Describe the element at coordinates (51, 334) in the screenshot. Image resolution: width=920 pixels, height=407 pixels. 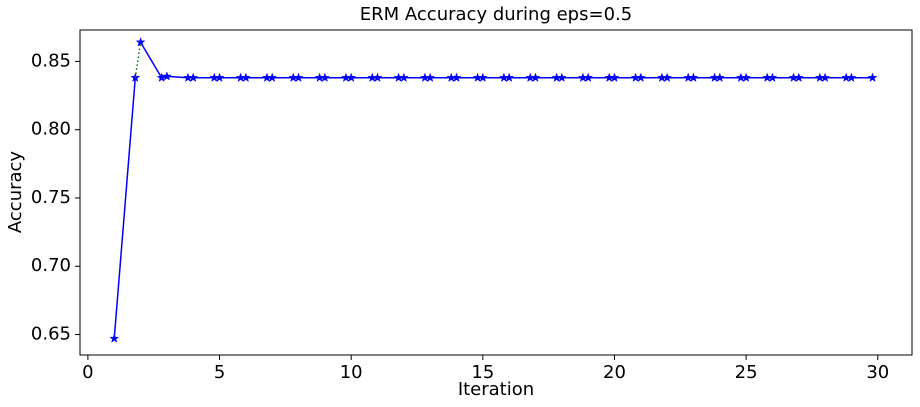
I see `y-tick-label: 0.65` at that location.